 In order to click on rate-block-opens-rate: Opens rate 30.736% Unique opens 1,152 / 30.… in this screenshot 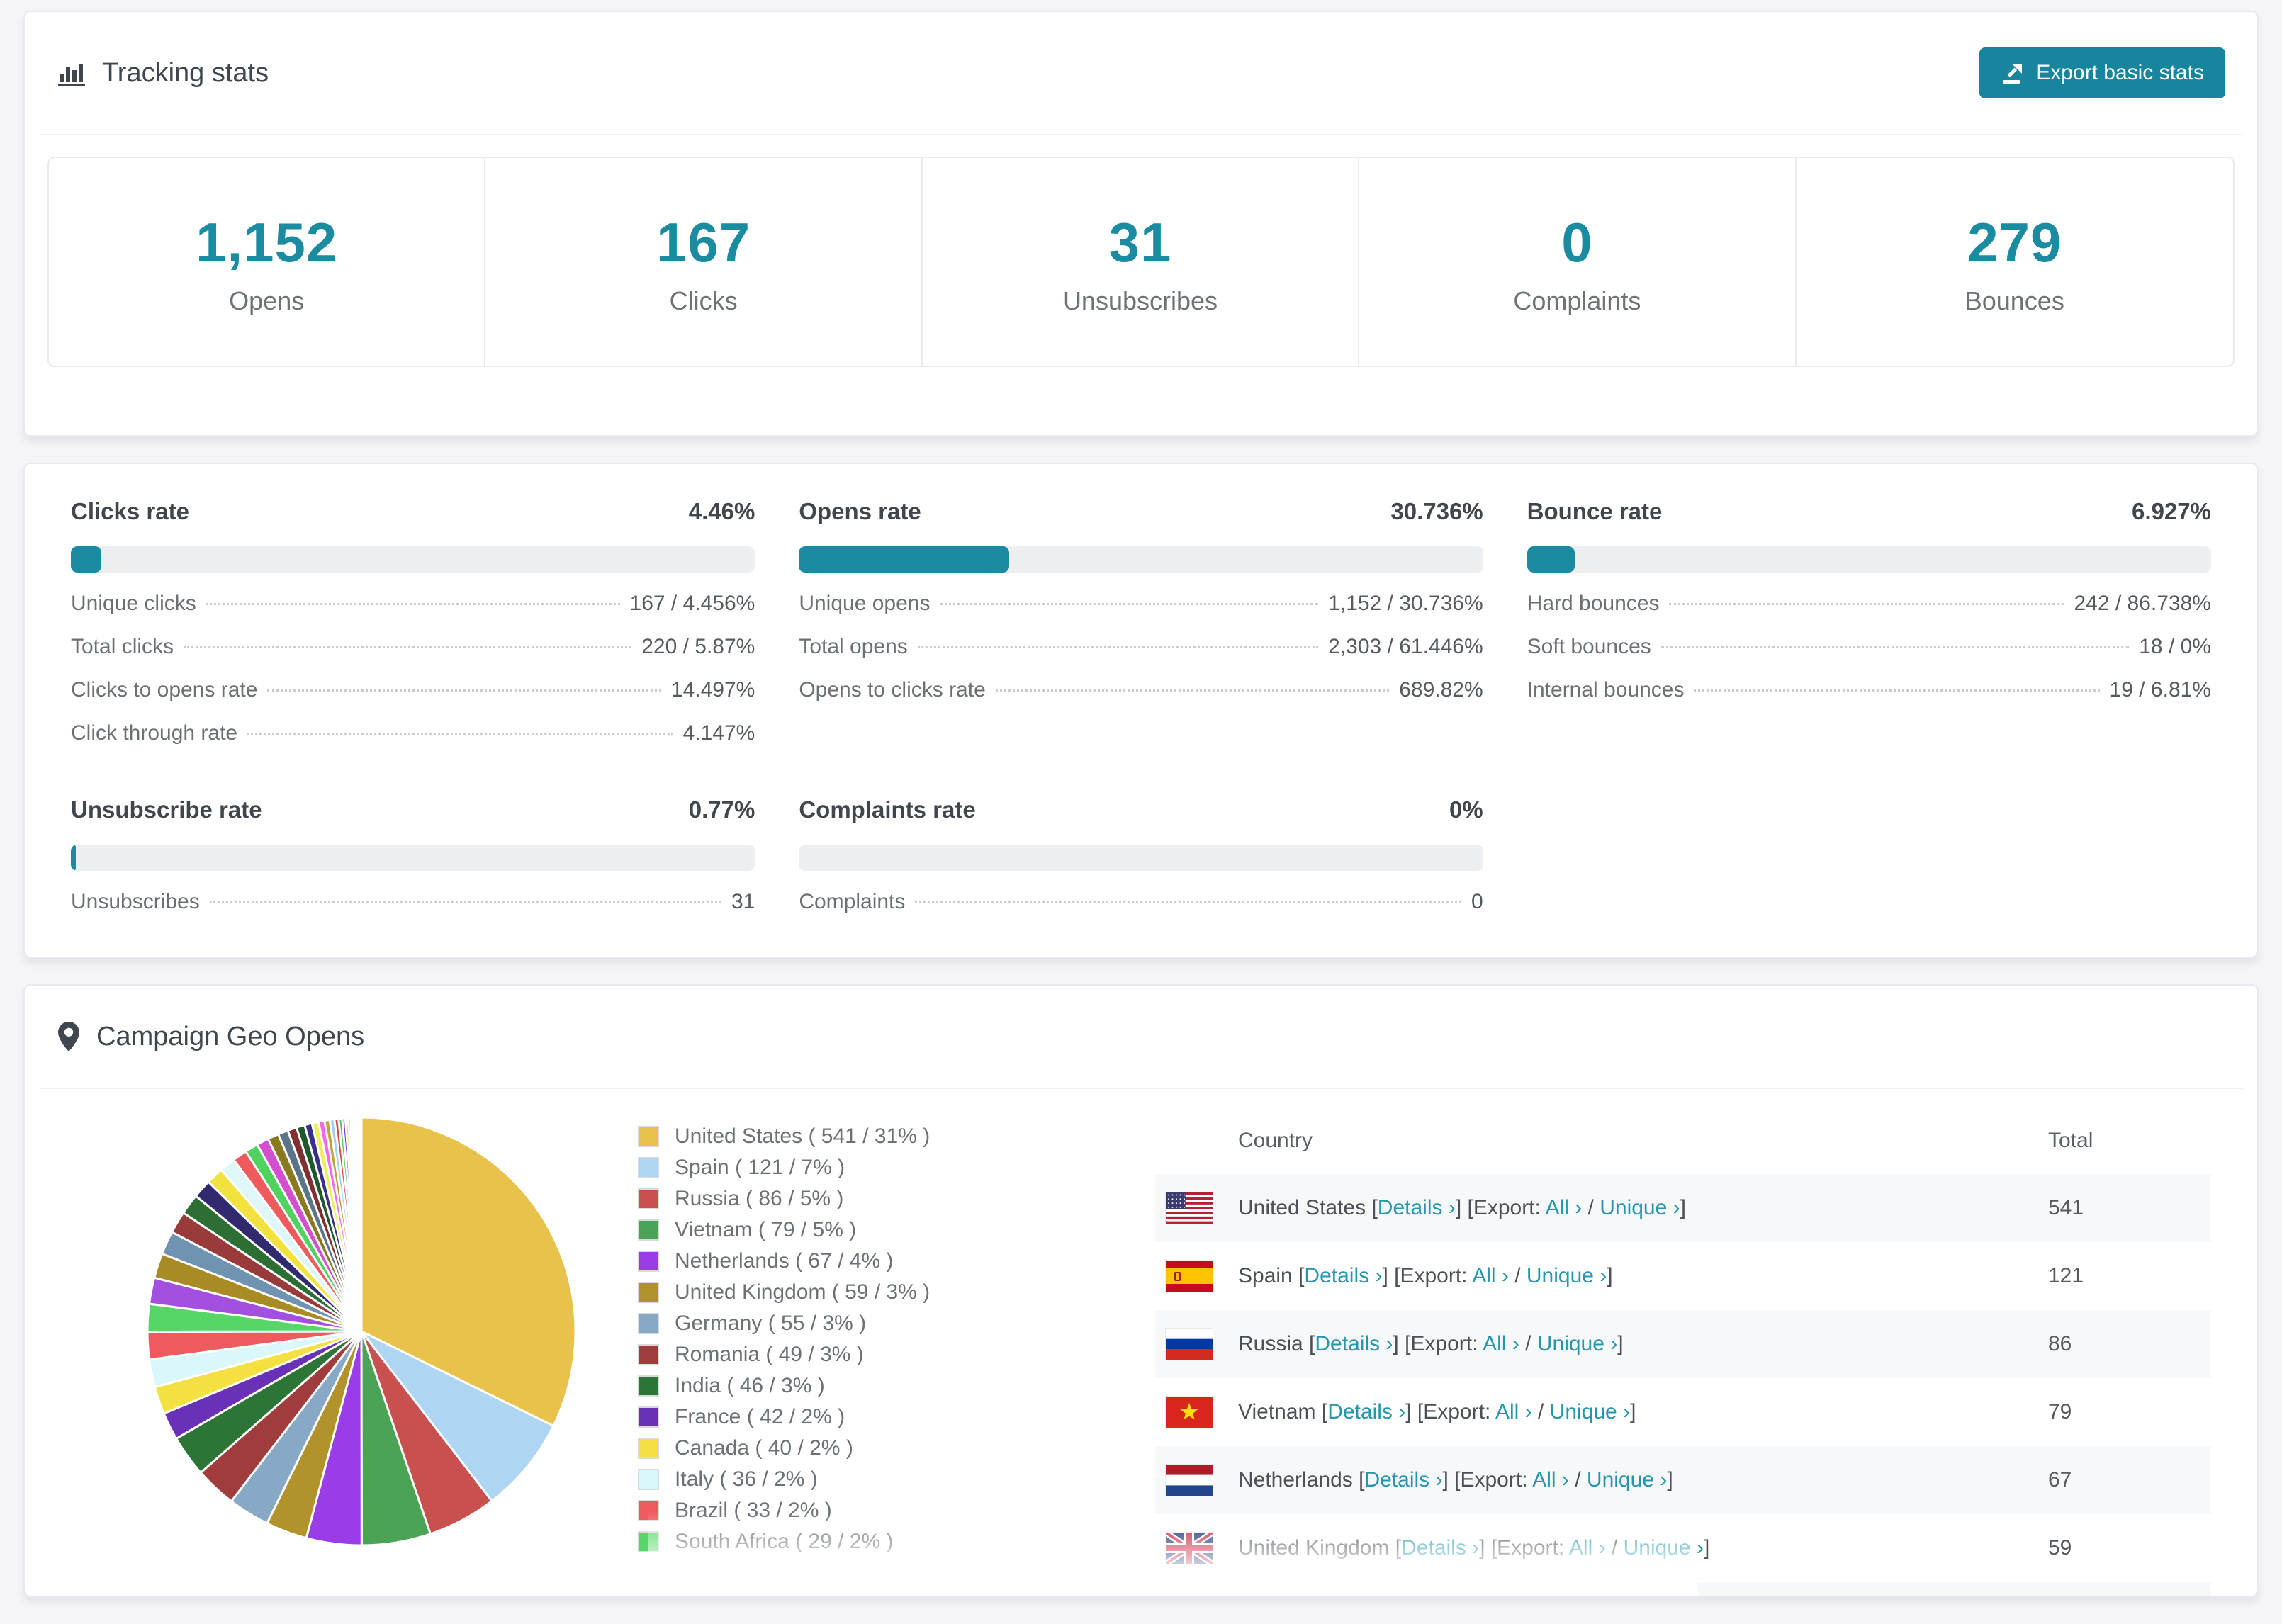, I will do `click(1141, 621)`.